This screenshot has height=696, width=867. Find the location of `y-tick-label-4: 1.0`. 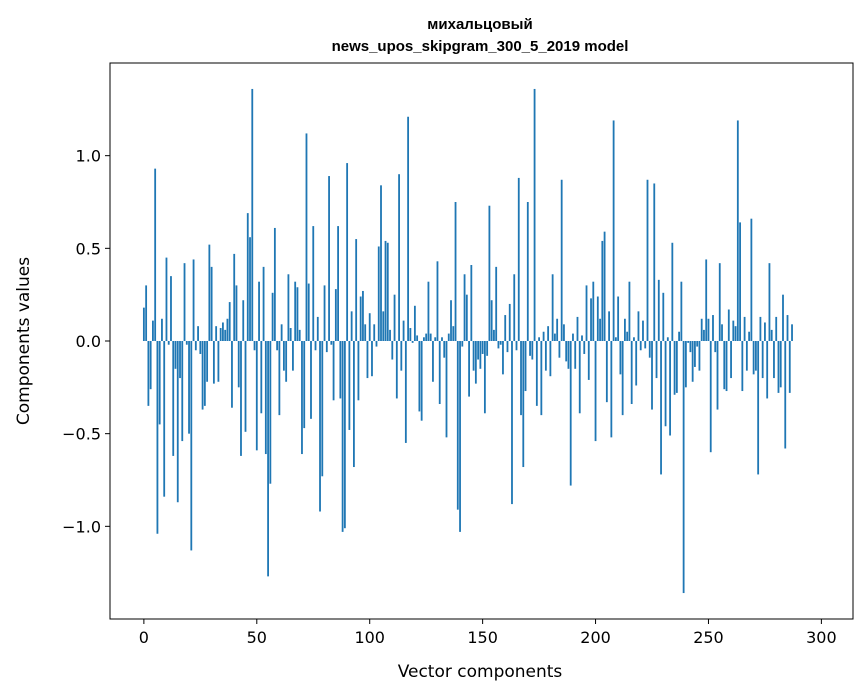

y-tick-label-4: 1.0 is located at coordinates (88, 156).